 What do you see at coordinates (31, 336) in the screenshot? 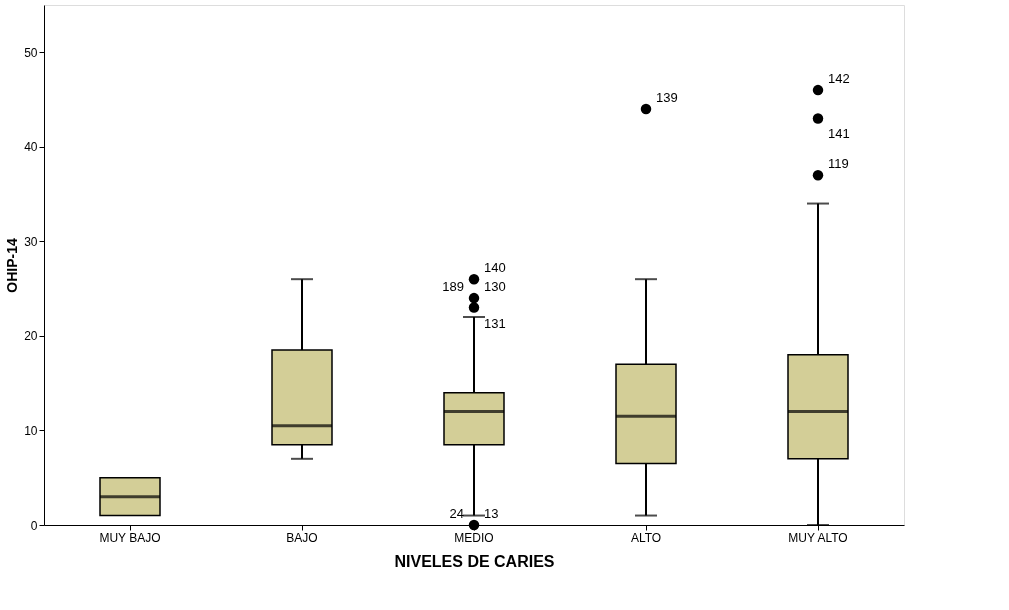
I see `y-tick-label: 20` at bounding box center [31, 336].